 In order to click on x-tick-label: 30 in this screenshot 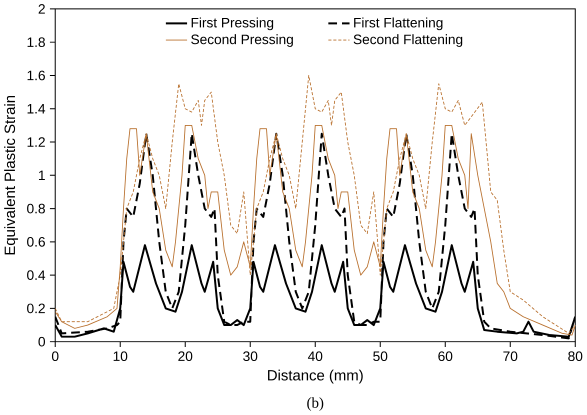, I will do `click(250, 356)`.